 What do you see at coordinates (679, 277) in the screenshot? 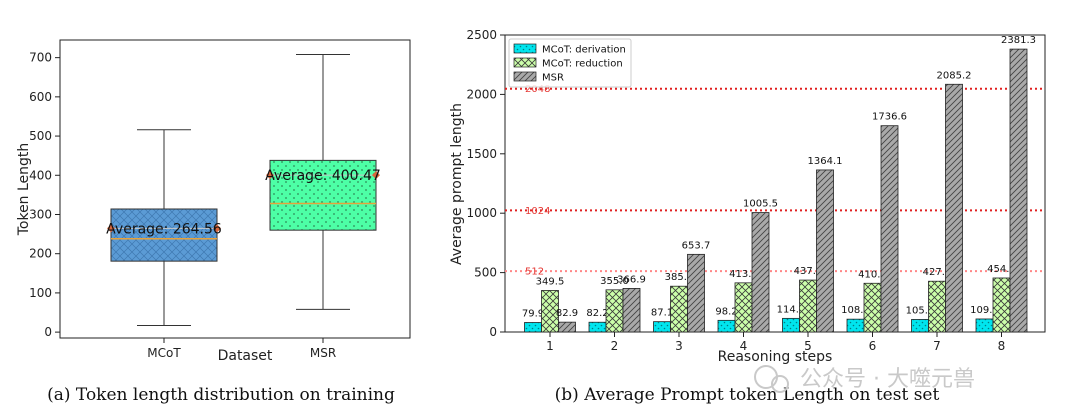
I see `bar-value-label: 385.4` at bounding box center [679, 277].